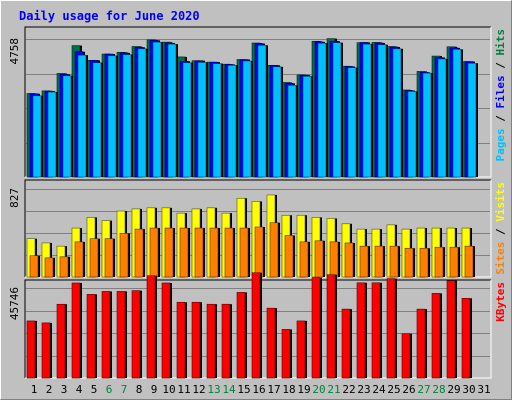  What do you see at coordinates (14, 51) in the screenshot?
I see `panel-hits-max-label: 4758` at bounding box center [14, 51].